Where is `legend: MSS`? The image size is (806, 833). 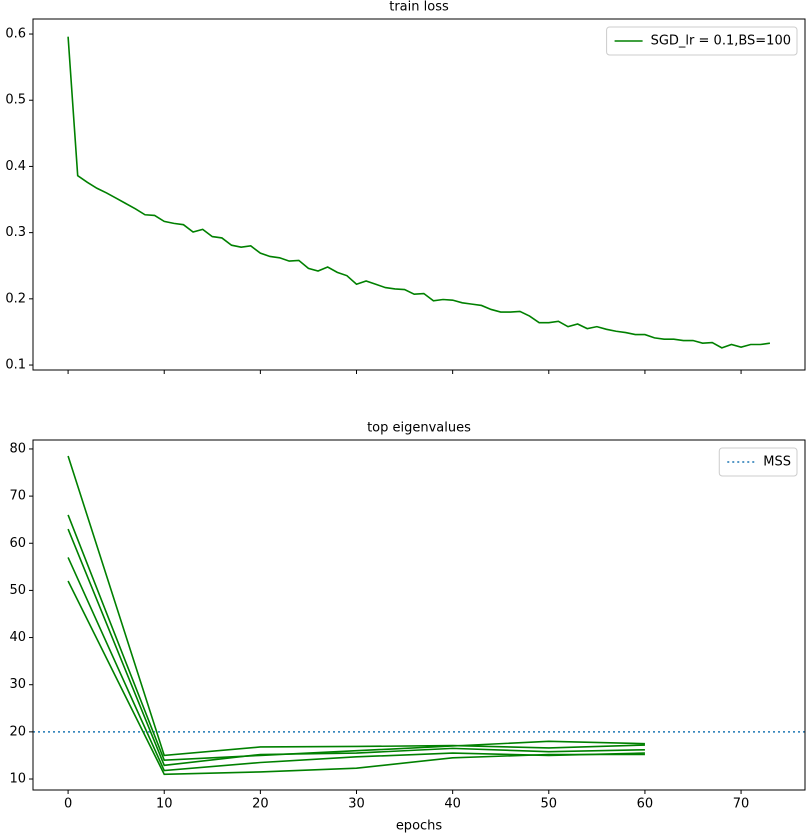
legend: MSS is located at coordinates (758, 462).